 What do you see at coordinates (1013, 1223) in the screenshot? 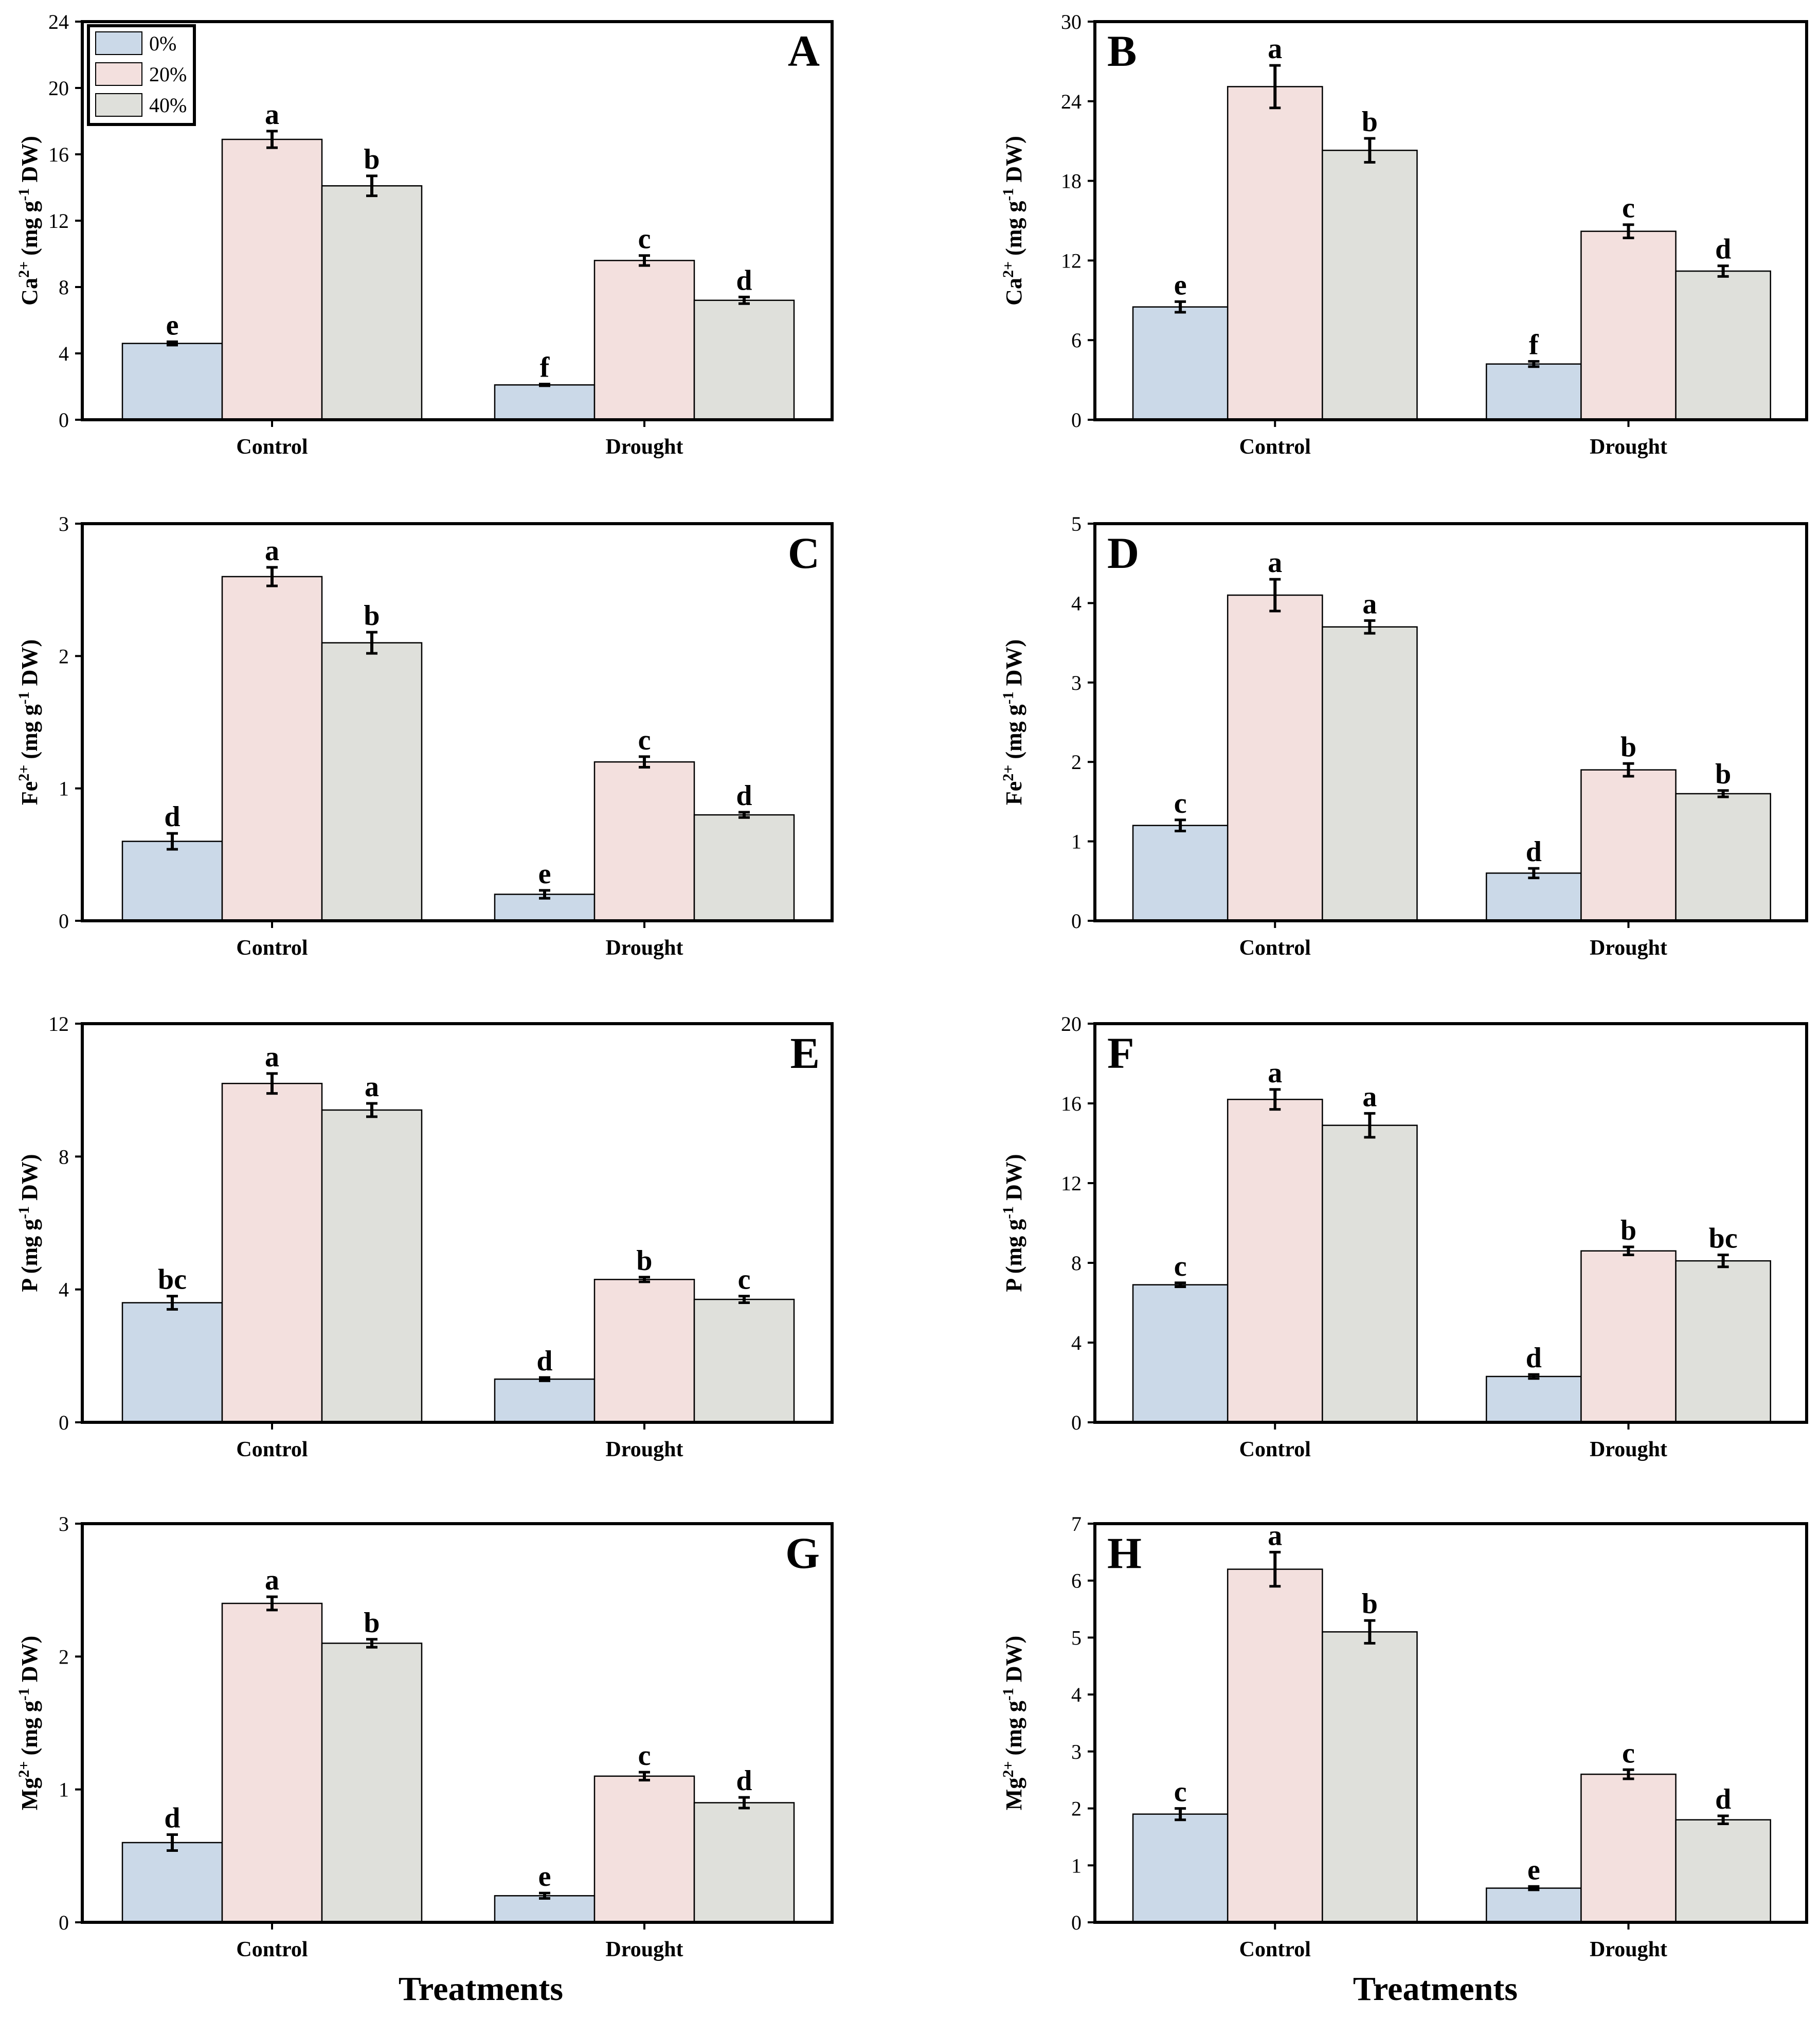
I see `y-axis-label: P (mg g-1 DW)` at bounding box center [1013, 1223].